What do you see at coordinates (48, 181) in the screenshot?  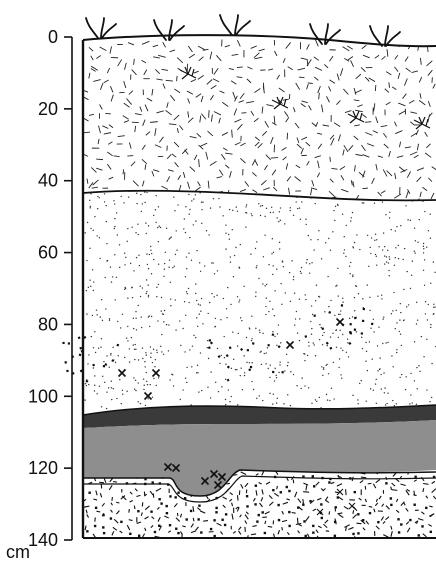 I see `tick-label: 40` at bounding box center [48, 181].